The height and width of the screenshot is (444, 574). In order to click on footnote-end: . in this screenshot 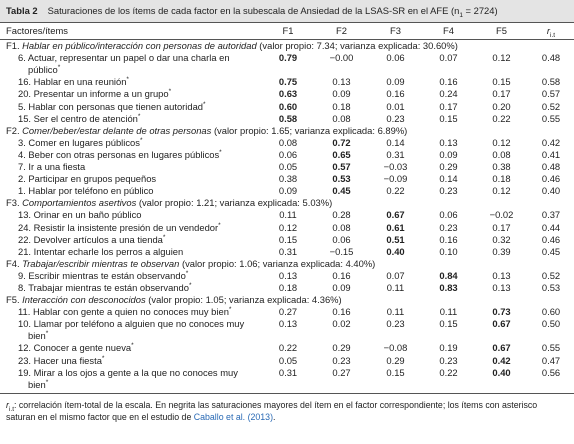, I will do `click(274, 416)`.